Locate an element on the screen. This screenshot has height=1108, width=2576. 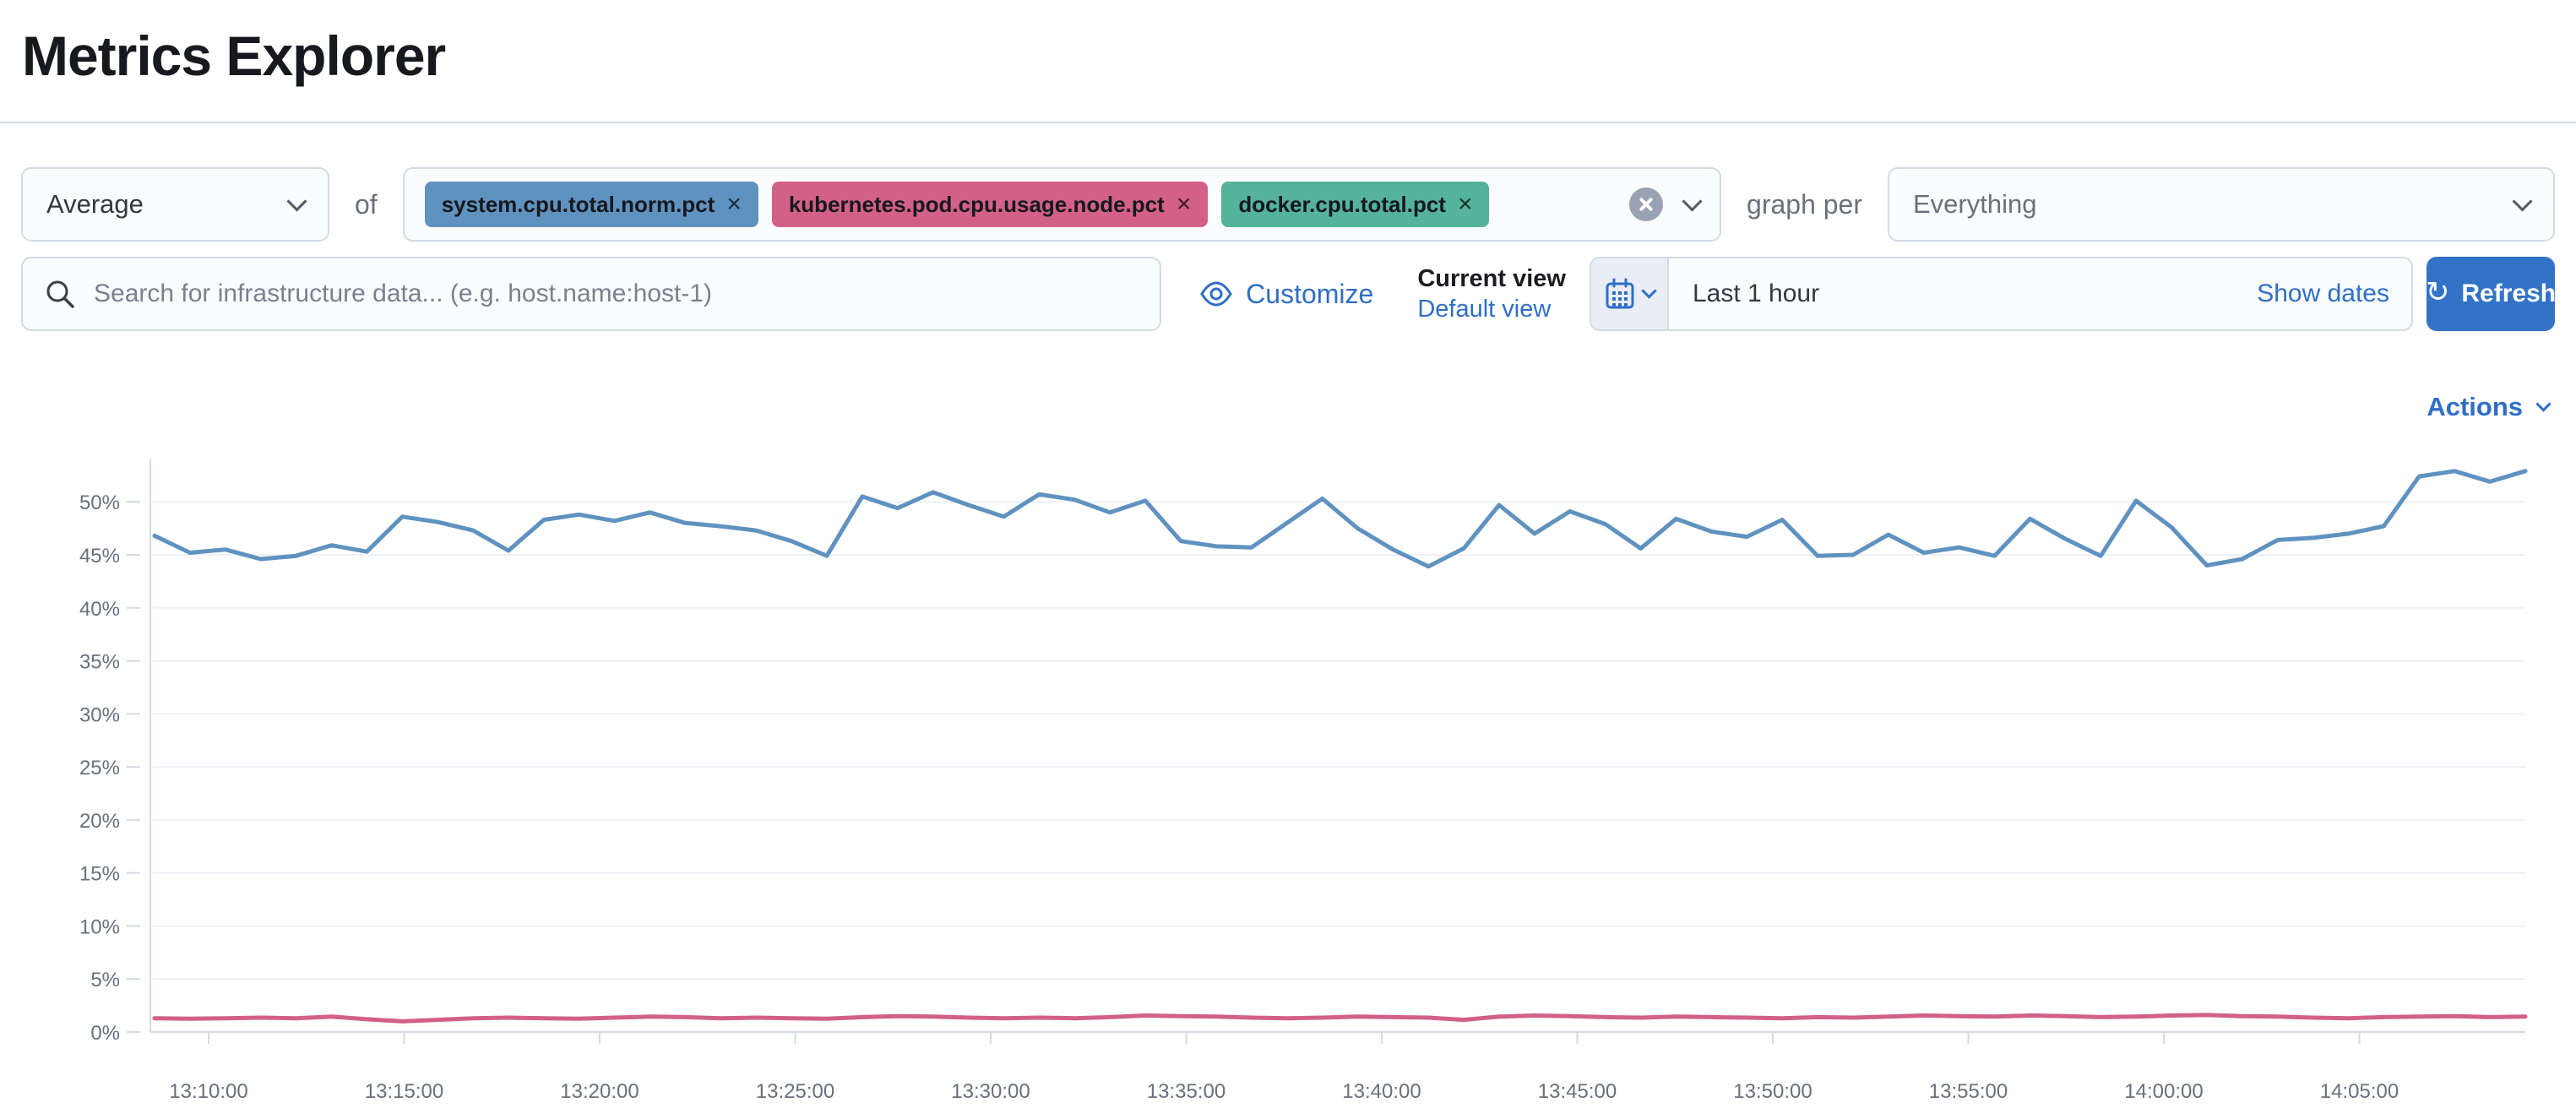
refresh-button: ↻ Refresh is located at coordinates (2491, 294).